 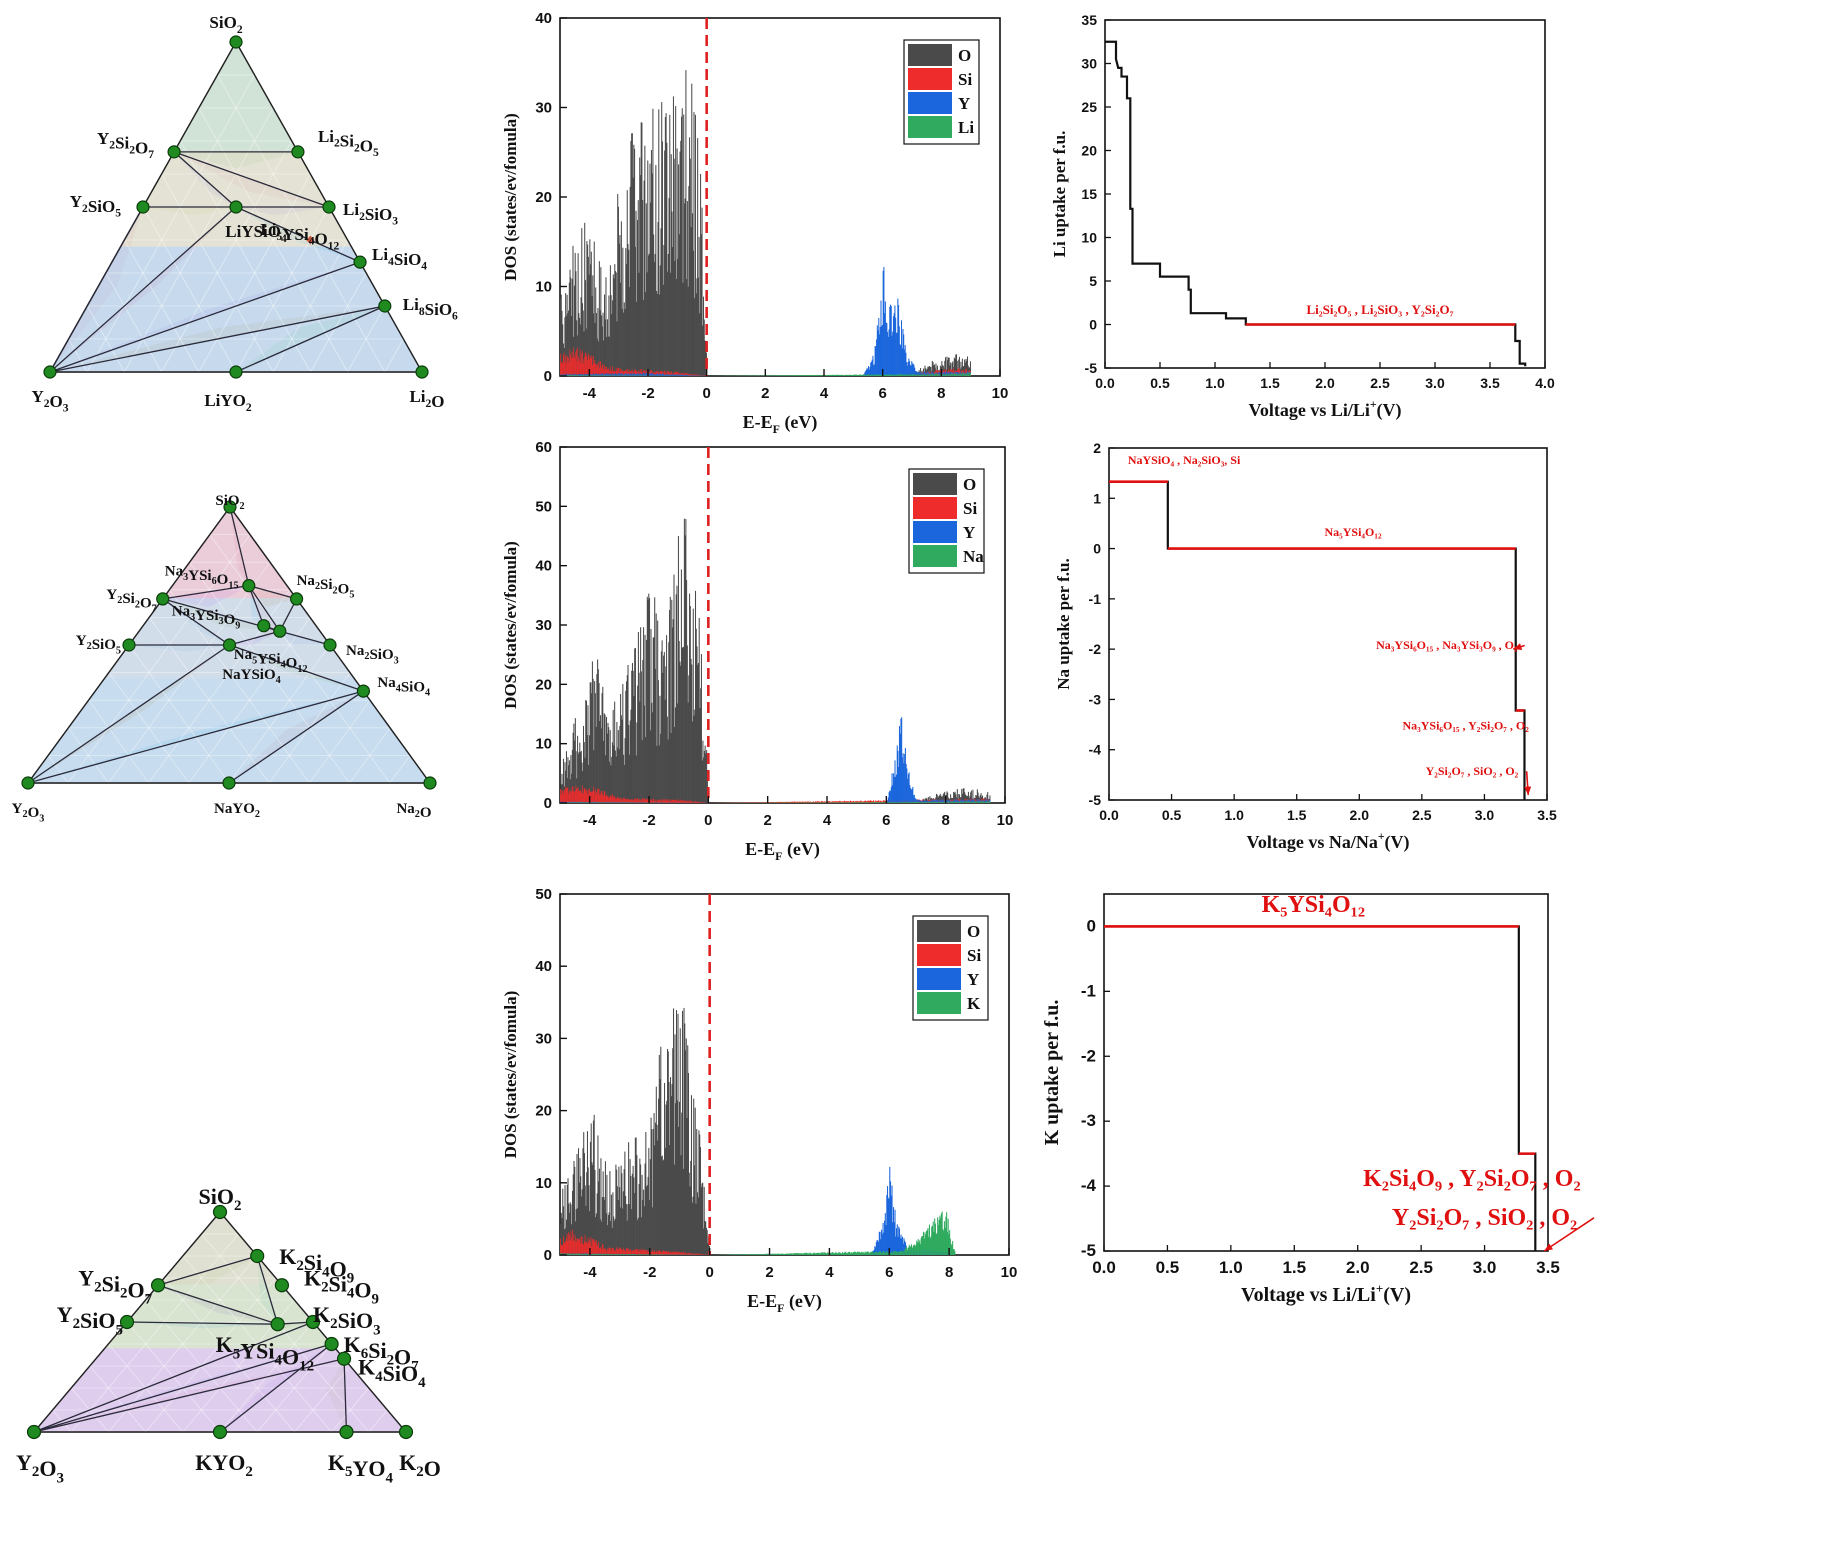 I want to click on tie-line, so click(x=217, y=339).